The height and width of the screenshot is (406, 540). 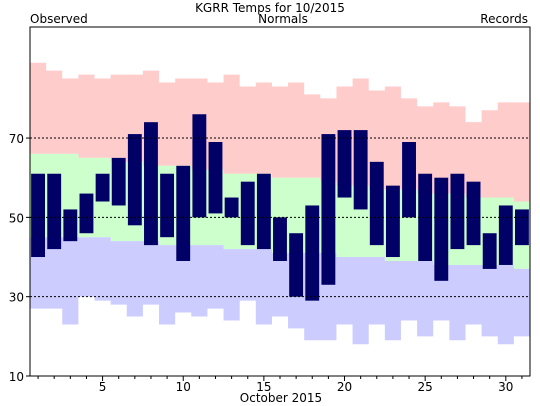 I want to click on y-tick-label: 10, so click(x=16, y=377).